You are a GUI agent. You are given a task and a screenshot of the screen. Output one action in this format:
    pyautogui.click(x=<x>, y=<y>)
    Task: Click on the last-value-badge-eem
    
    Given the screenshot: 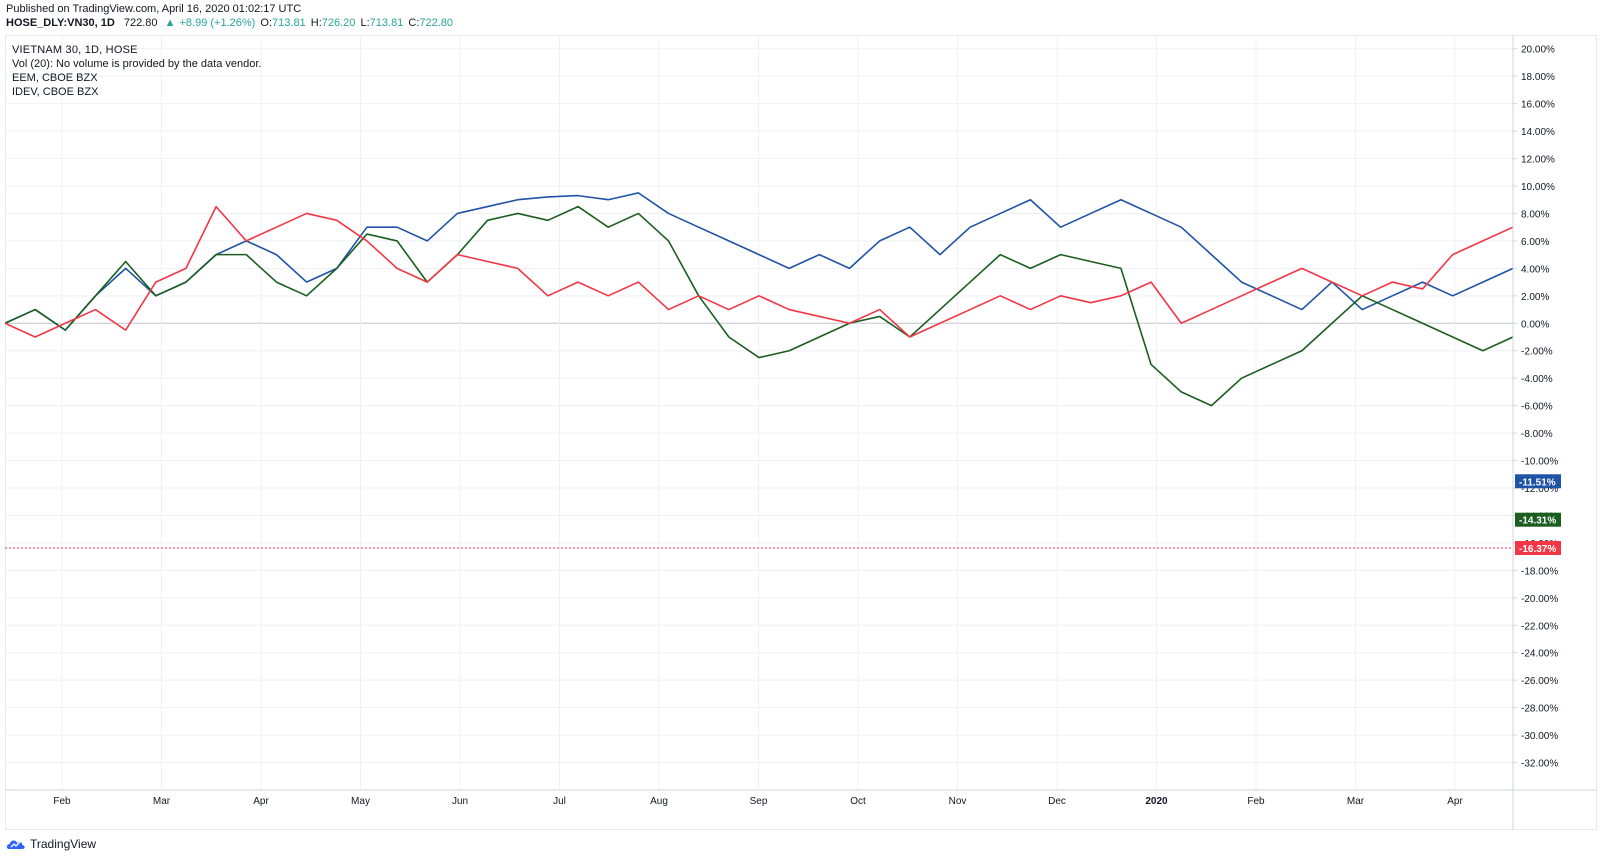 What is the action you would take?
    pyautogui.click(x=1538, y=481)
    